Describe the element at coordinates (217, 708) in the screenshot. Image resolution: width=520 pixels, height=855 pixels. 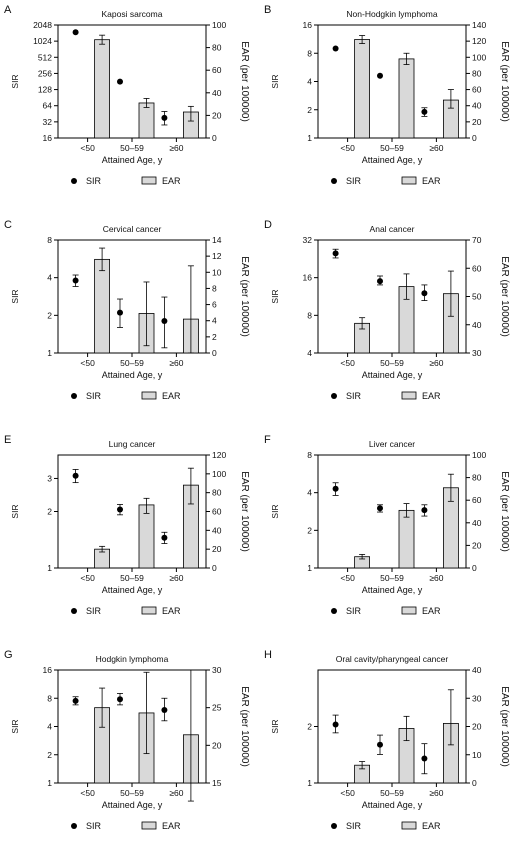
I see `right-tick-label: 25` at that location.